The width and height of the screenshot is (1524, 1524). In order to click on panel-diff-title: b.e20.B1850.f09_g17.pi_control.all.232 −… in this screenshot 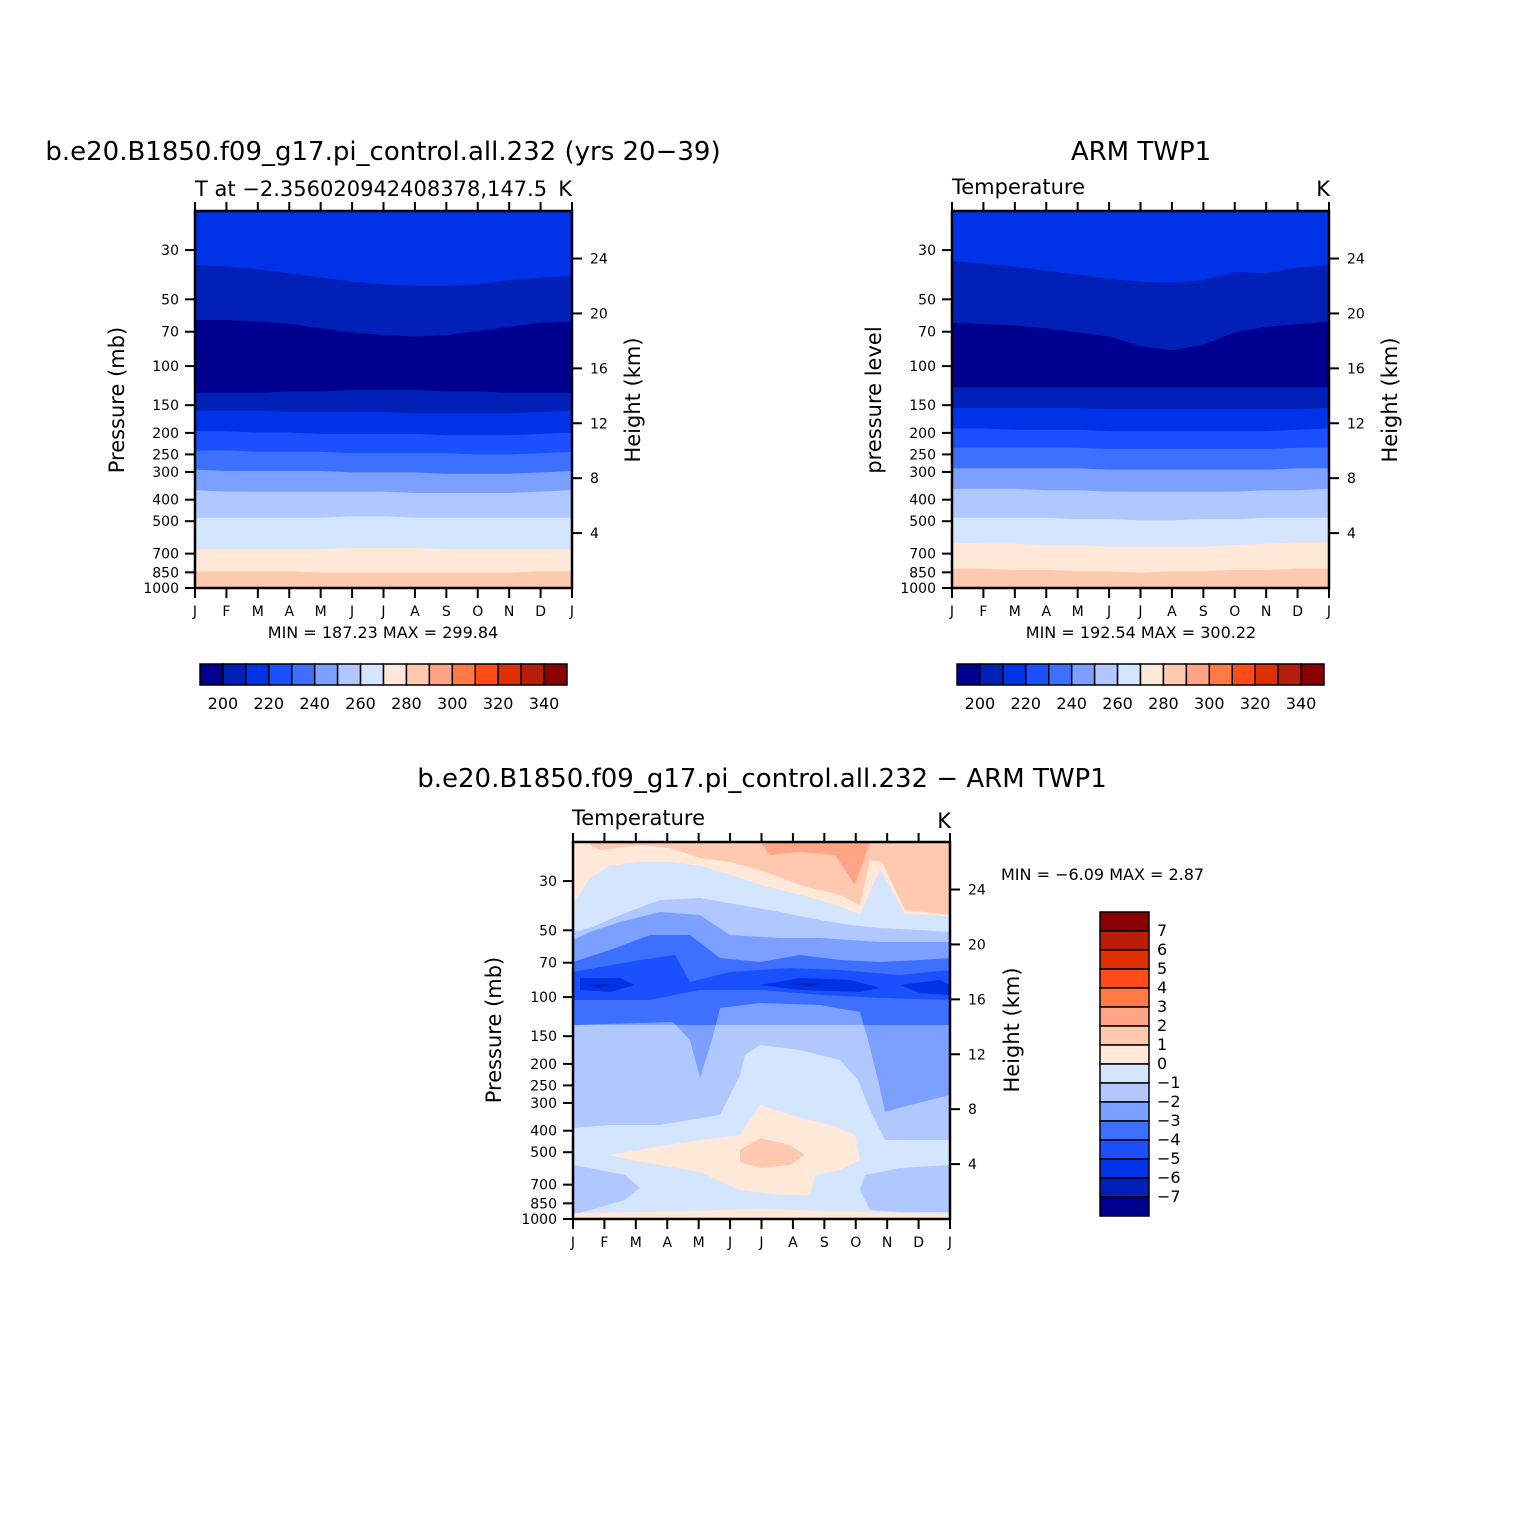, I will do `click(762, 779)`.